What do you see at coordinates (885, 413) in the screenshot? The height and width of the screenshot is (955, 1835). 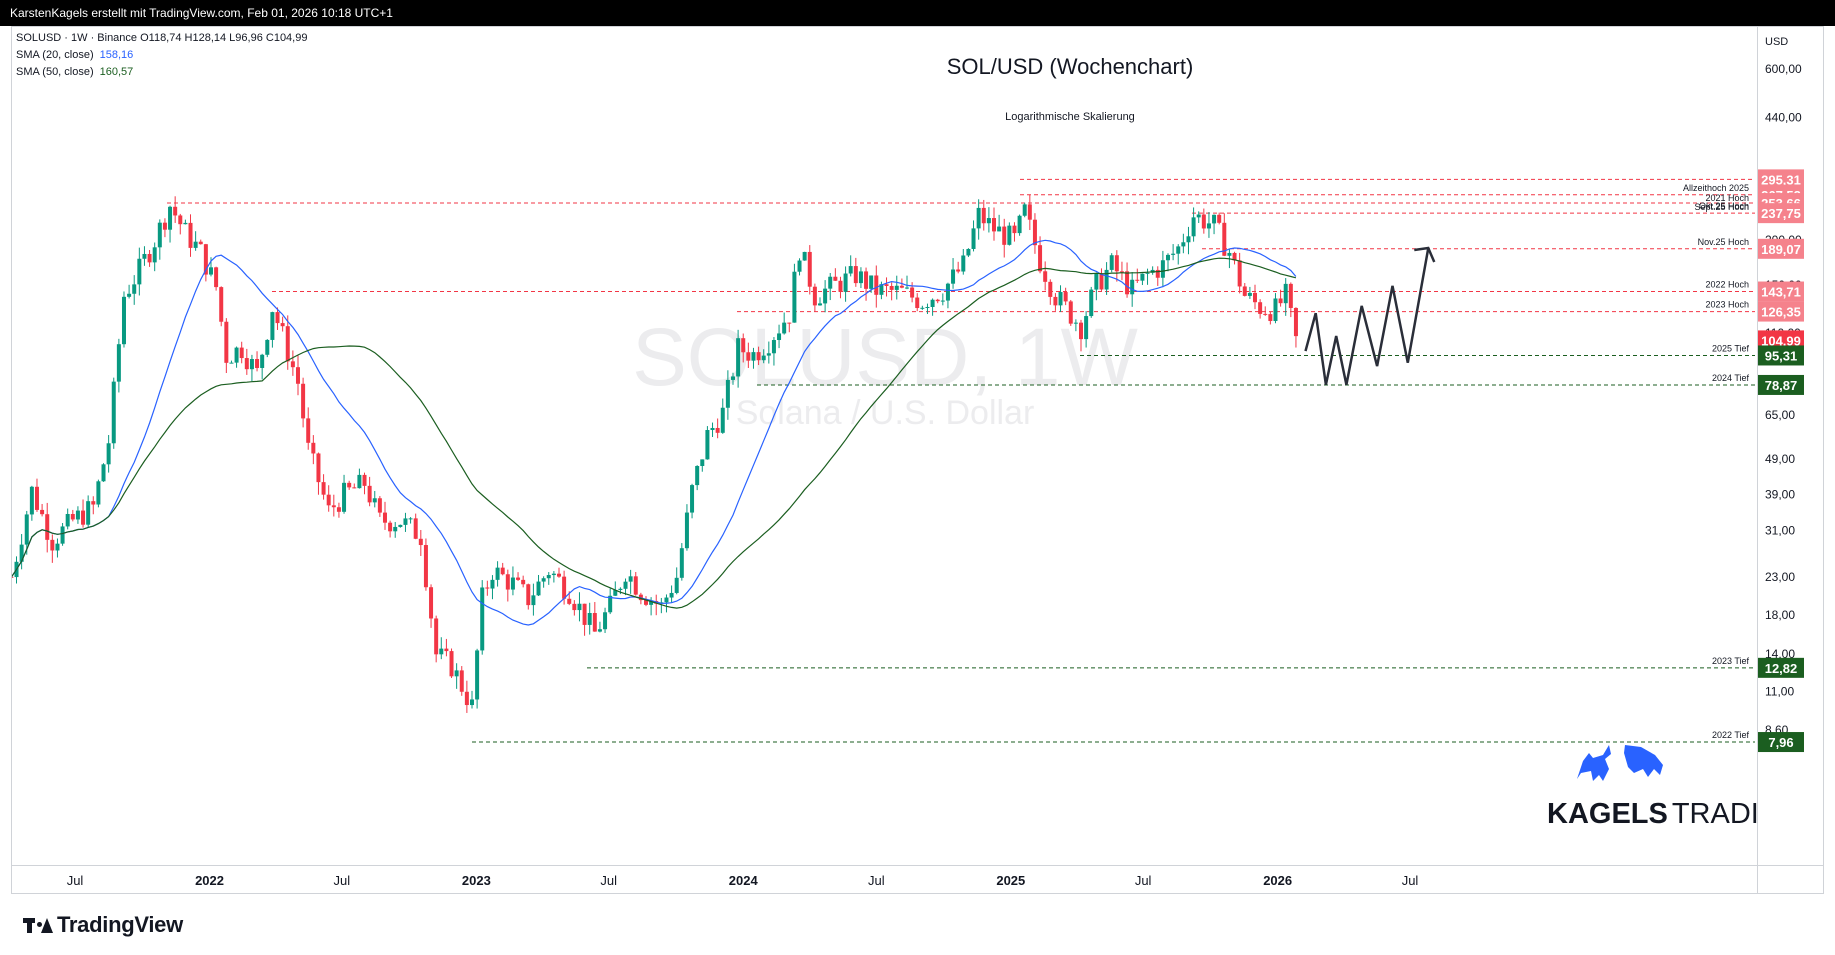 I see `watermark-description: Solana / U.S. Dollar` at bounding box center [885, 413].